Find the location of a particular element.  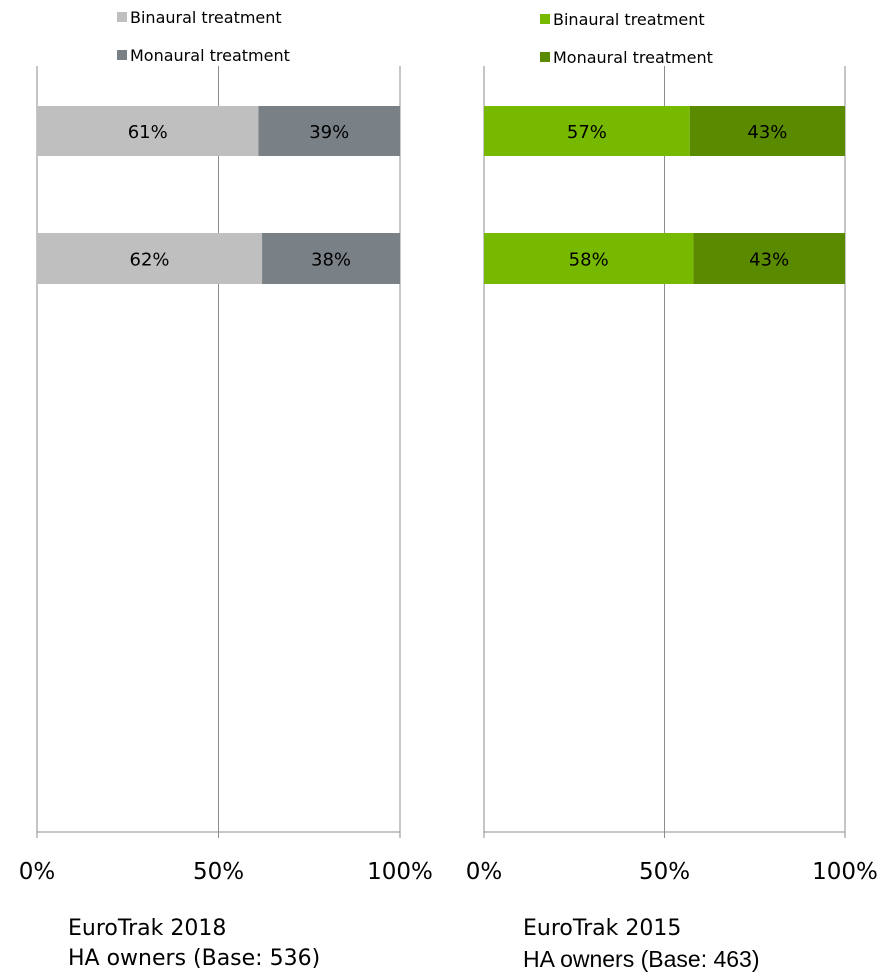

caption-2018: EuroTrak 2018 HA owners (Base: 536) is located at coordinates (194, 944).